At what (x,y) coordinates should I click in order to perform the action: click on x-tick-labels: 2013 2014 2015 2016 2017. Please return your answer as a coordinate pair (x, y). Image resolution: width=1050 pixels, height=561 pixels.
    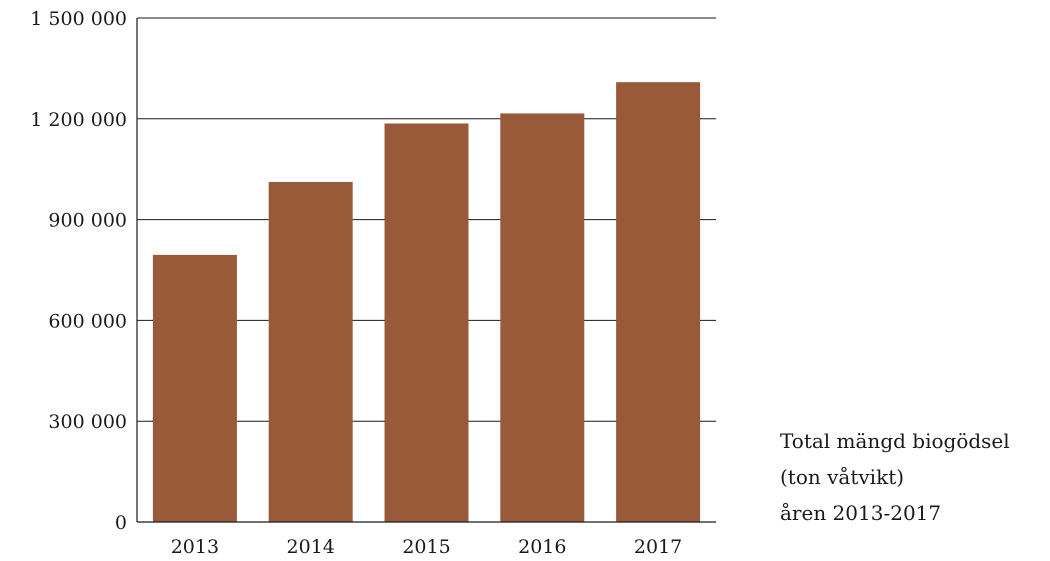
    Looking at the image, I should click on (427, 547).